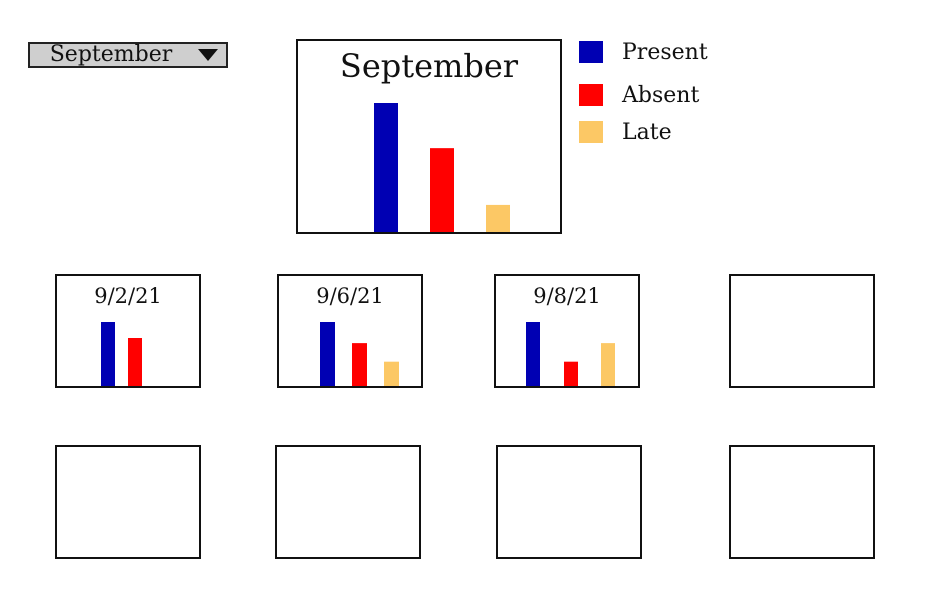 Image resolution: width=927 pixels, height=614 pixels. I want to click on legend-label: Present, so click(665, 52).